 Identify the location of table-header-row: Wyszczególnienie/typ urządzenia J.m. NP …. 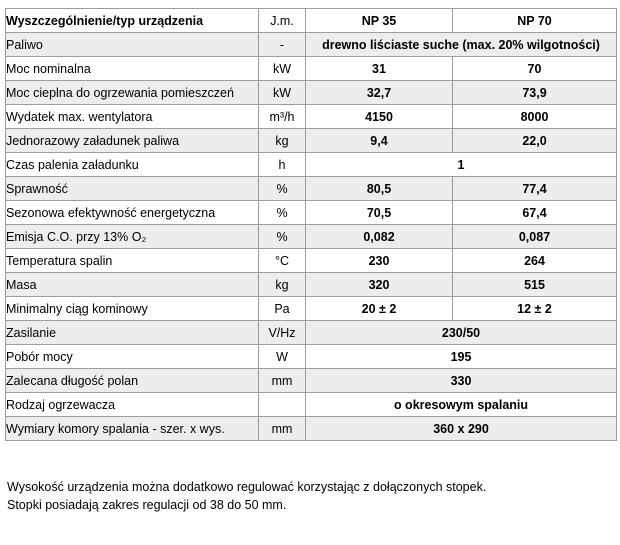
(311, 20).